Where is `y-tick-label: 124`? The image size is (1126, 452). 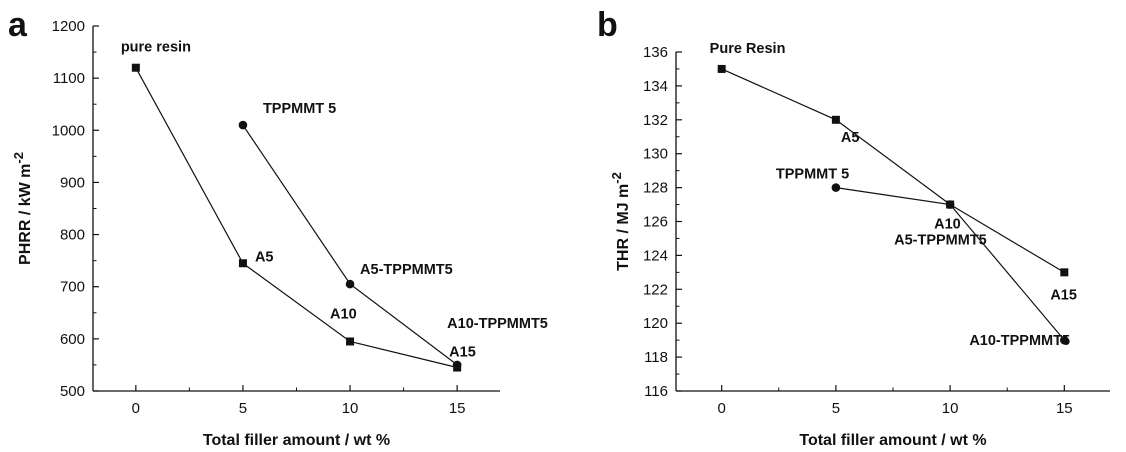 y-tick-label: 124 is located at coordinates (655, 255).